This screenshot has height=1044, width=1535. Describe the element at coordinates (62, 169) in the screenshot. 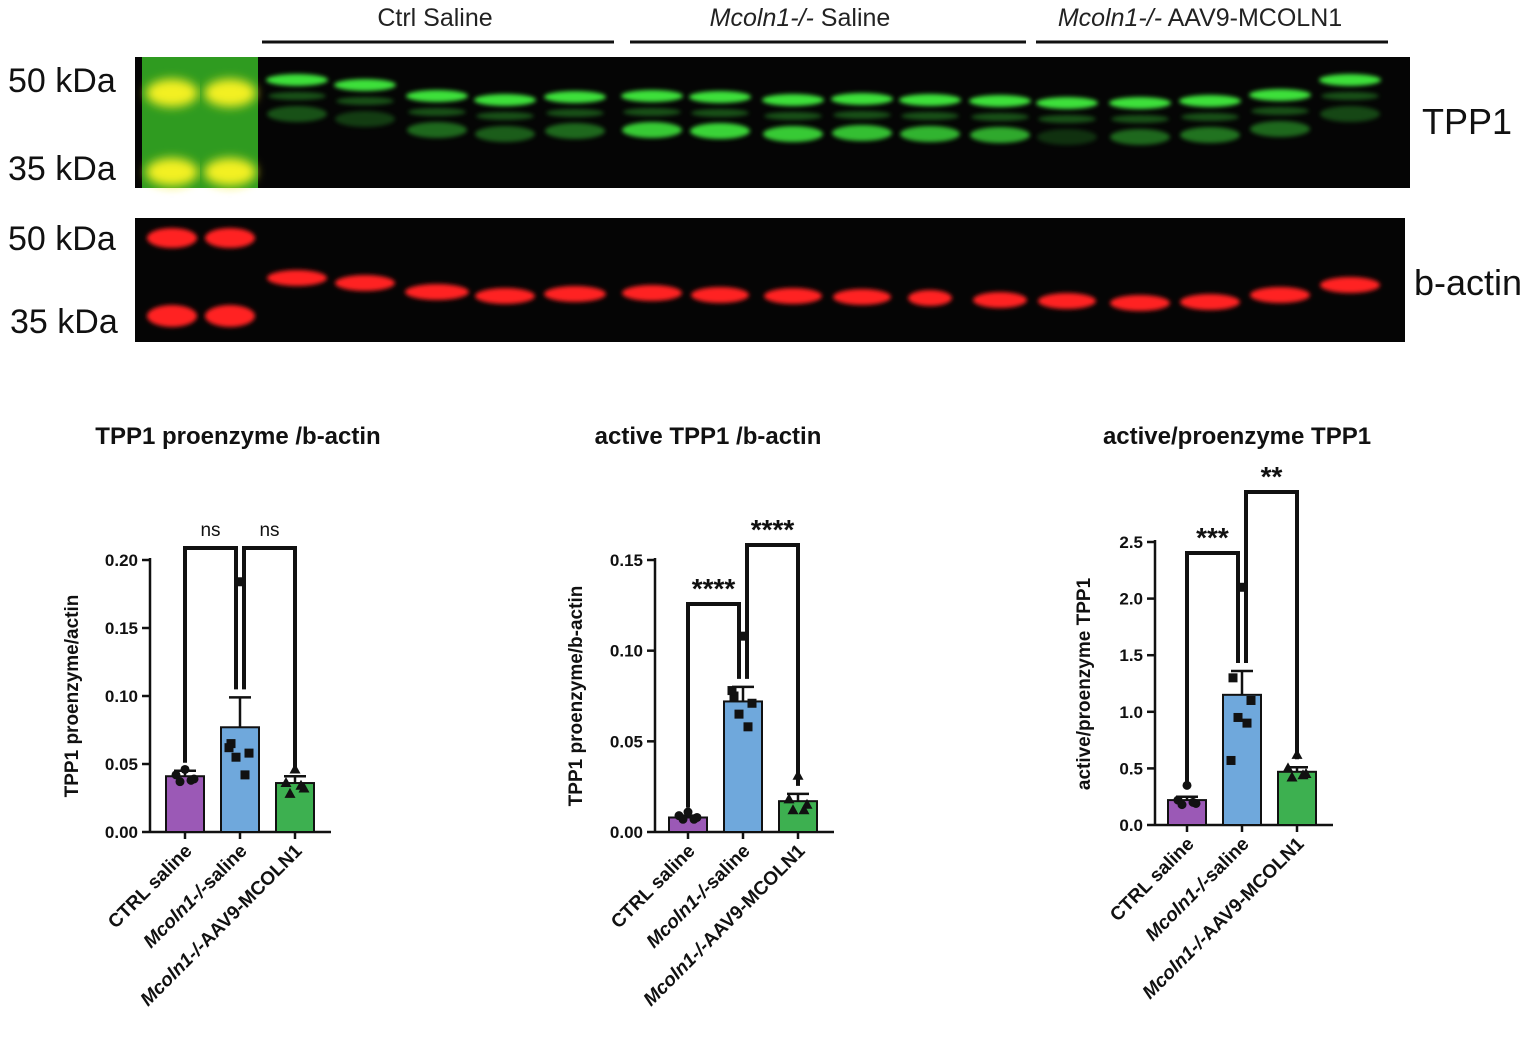

I see `tpp1-marker-35kda: 35 kDa` at that location.